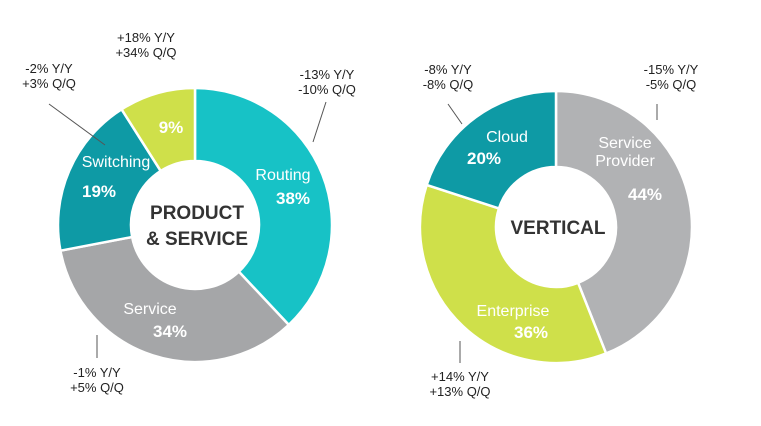 The height and width of the screenshot is (426, 761). What do you see at coordinates (448, 69) in the screenshot?
I see `change-annotation-line: -8% Y/Y` at bounding box center [448, 69].